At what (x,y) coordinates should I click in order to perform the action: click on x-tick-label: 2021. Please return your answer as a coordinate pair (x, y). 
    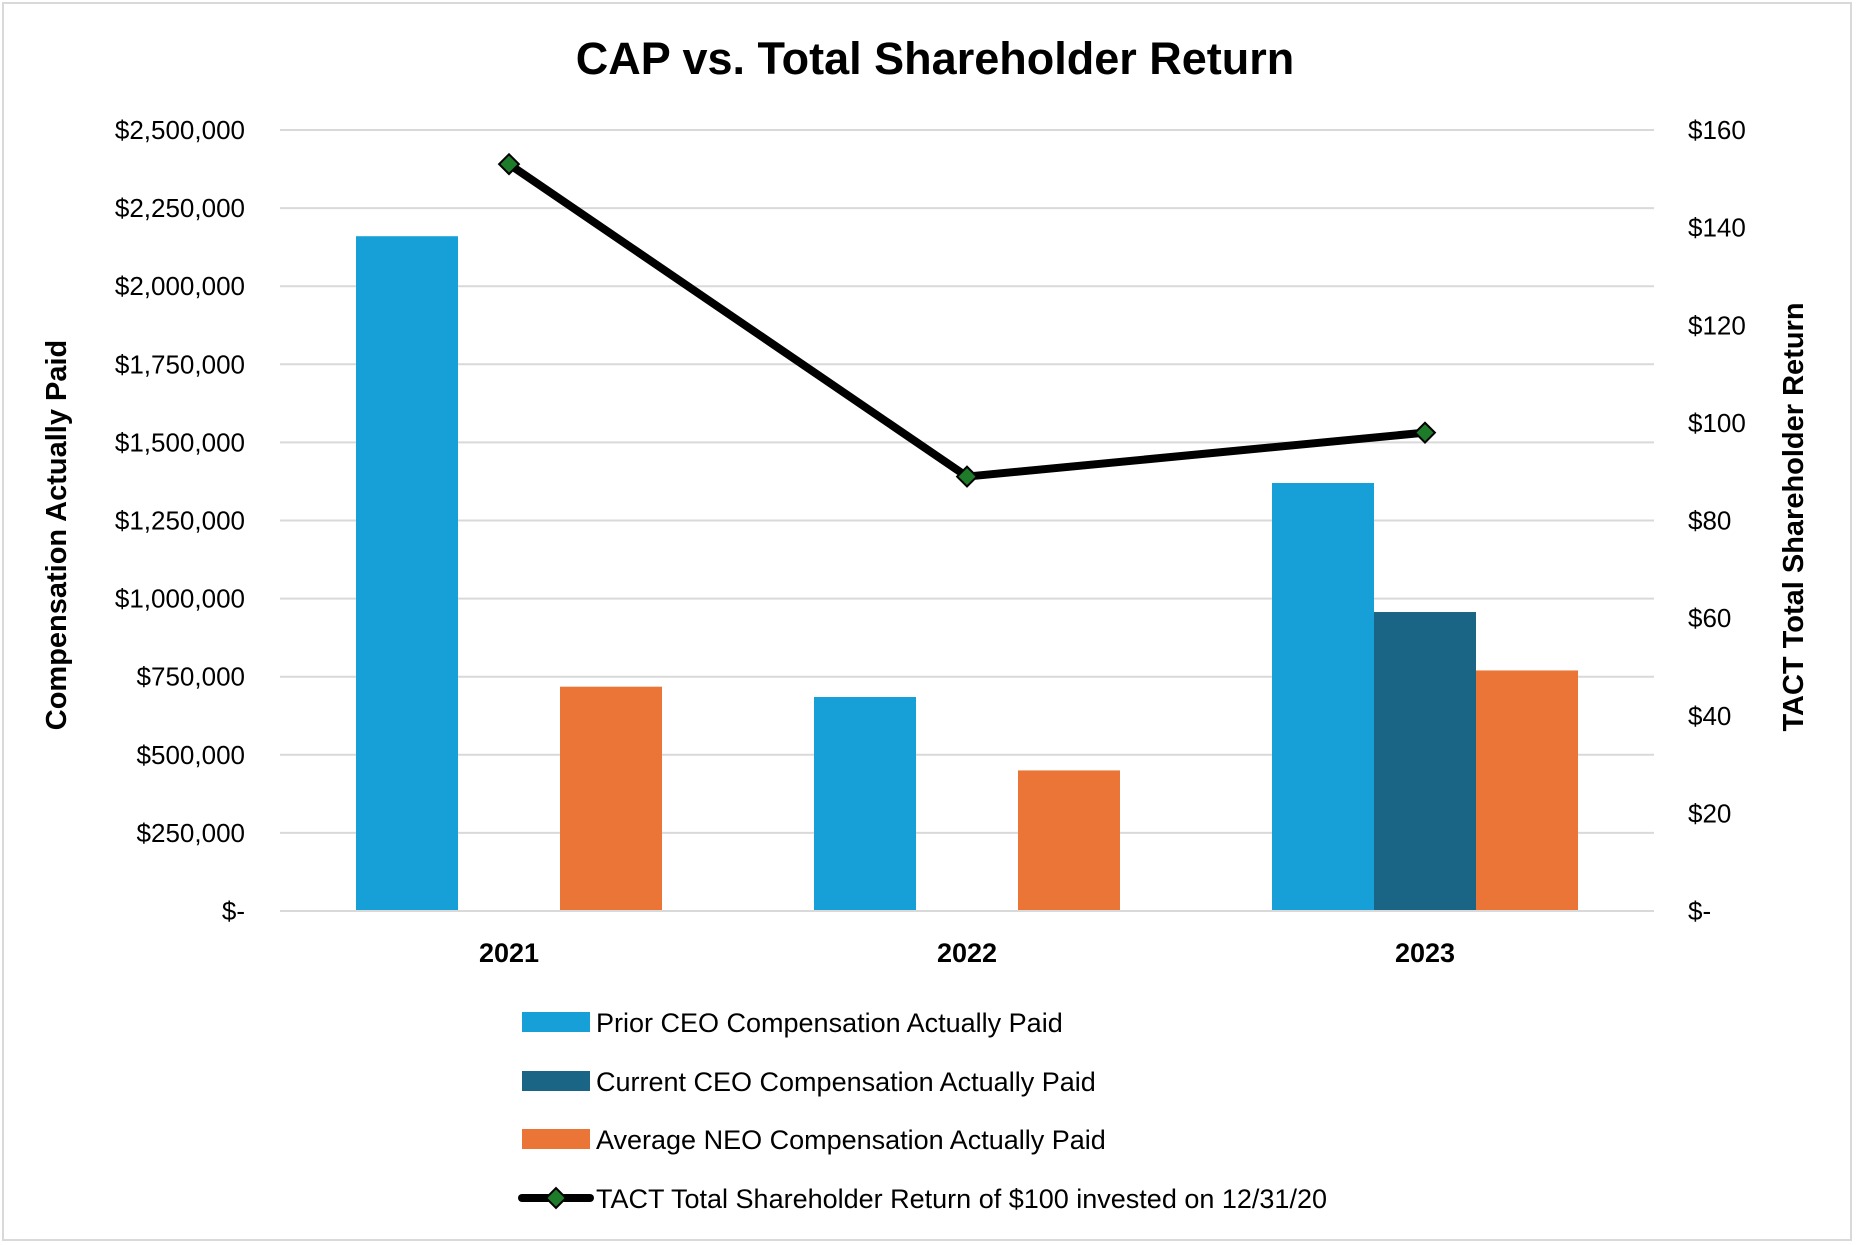
    Looking at the image, I should click on (509, 953).